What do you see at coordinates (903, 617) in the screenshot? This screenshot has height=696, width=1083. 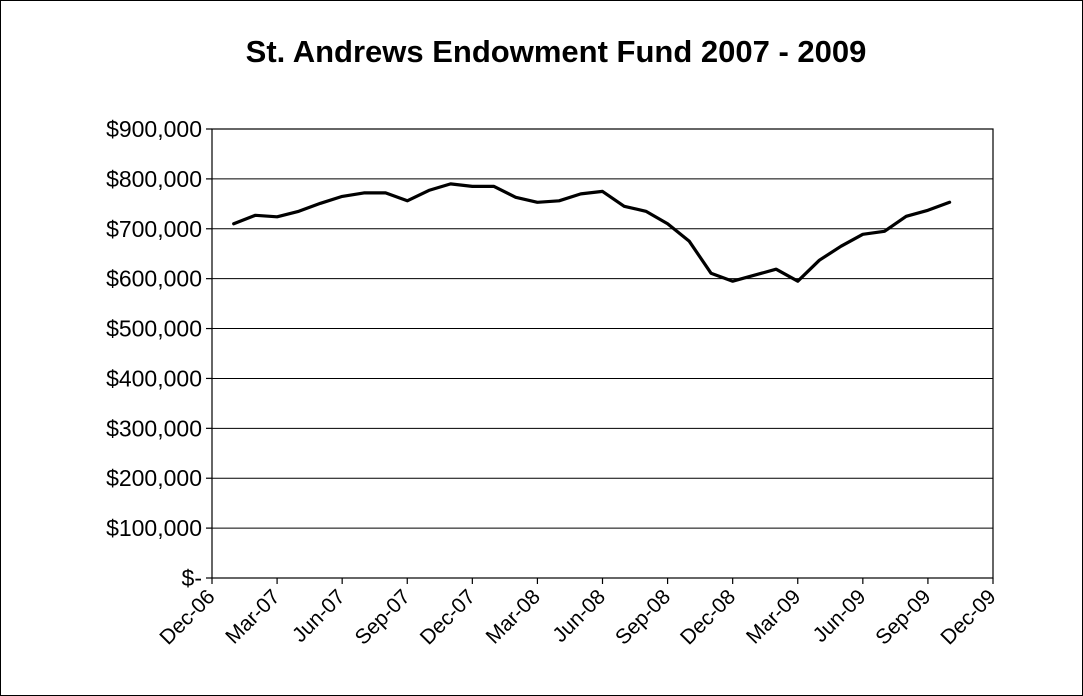 I see `x-tick-label: Sep-09` at bounding box center [903, 617].